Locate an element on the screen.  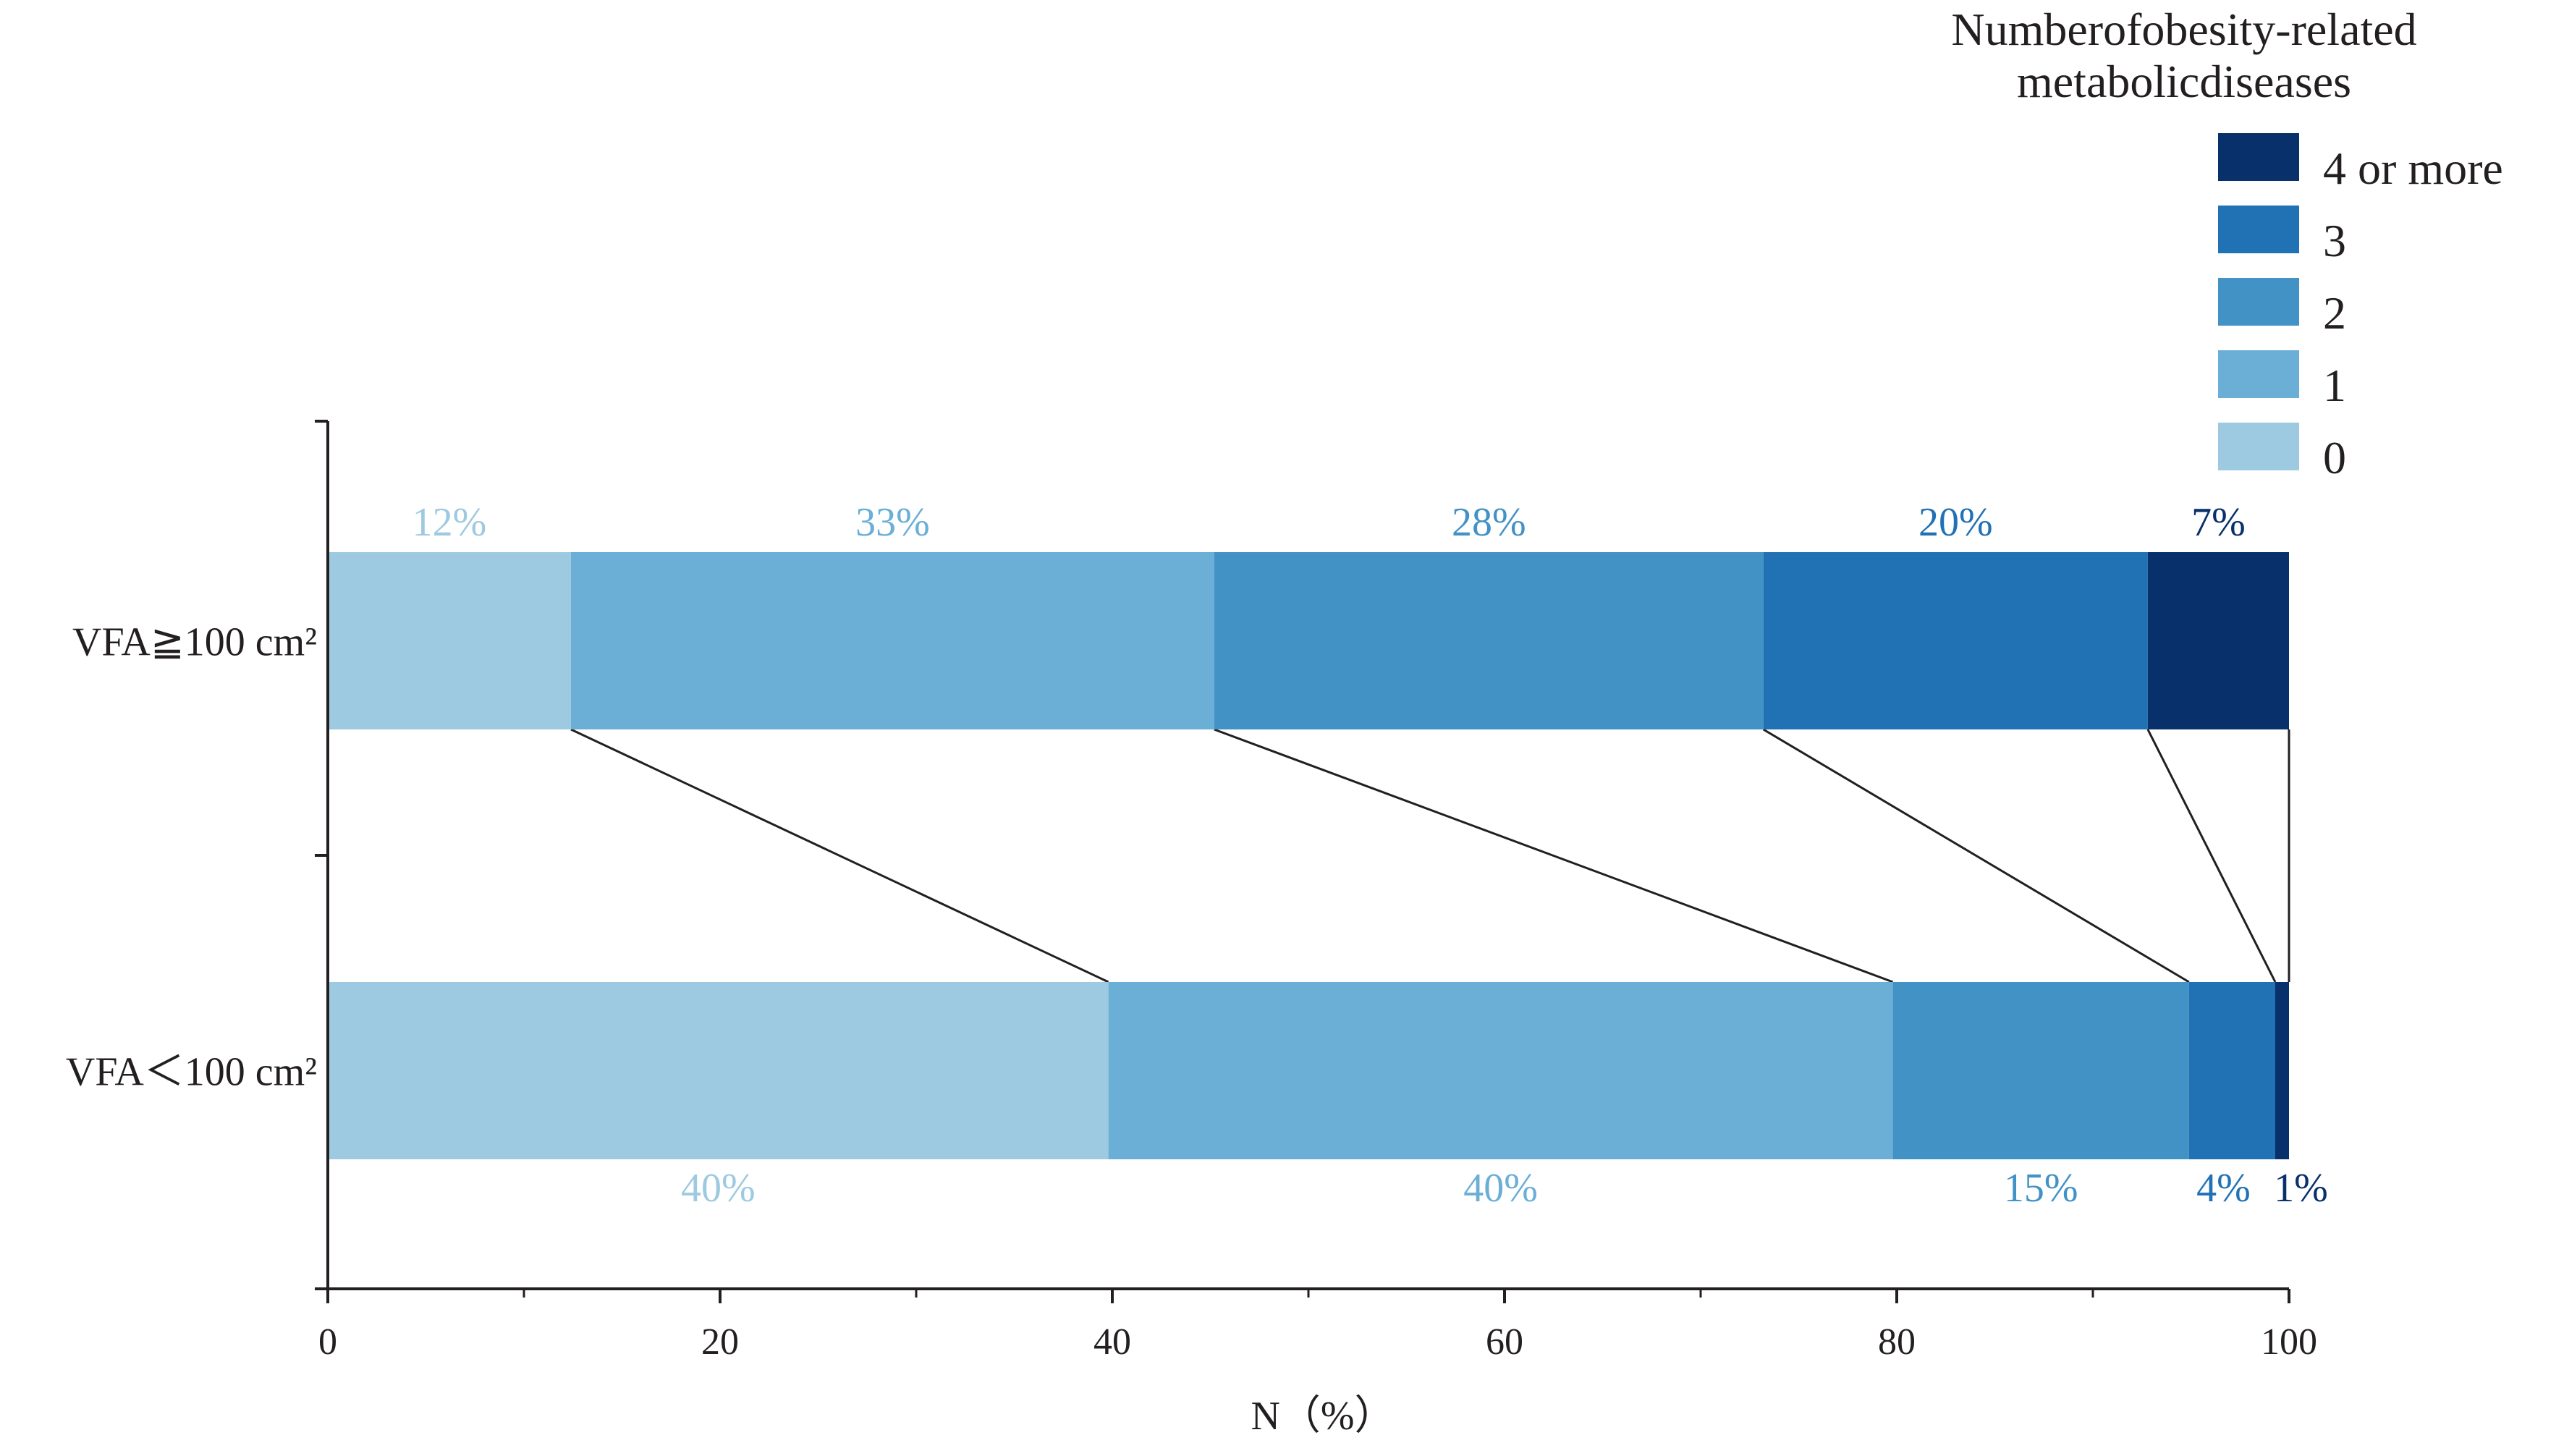
category-label: VFA＜100 cm² is located at coordinates (191, 1072).